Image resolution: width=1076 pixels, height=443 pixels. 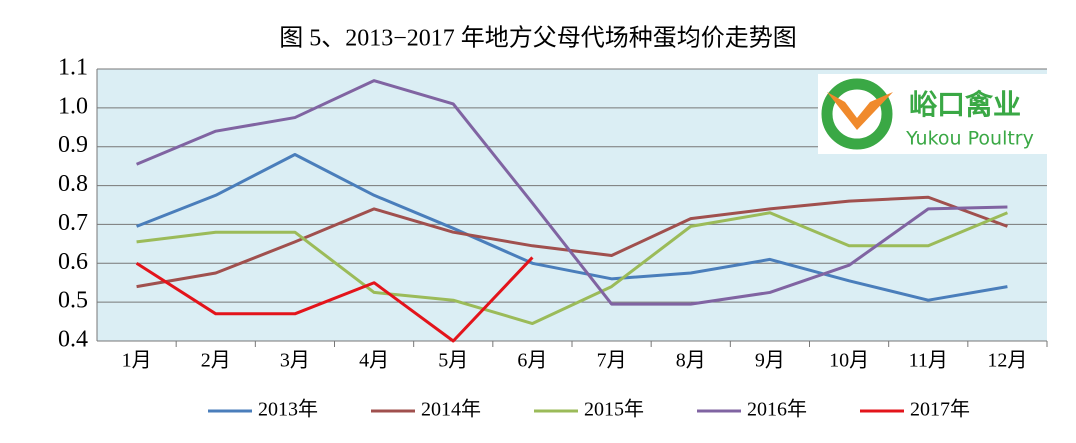 What do you see at coordinates (73, 145) in the screenshot?
I see `y-tick-label: 0.9` at bounding box center [73, 145].